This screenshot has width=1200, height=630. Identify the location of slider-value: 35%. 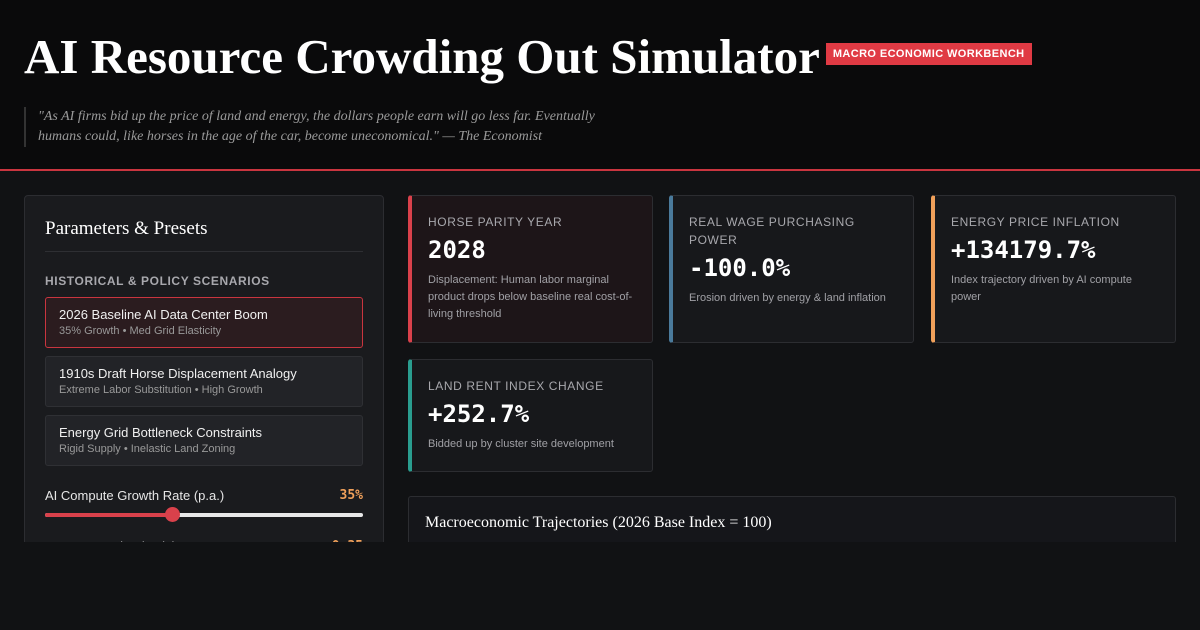
(351, 495).